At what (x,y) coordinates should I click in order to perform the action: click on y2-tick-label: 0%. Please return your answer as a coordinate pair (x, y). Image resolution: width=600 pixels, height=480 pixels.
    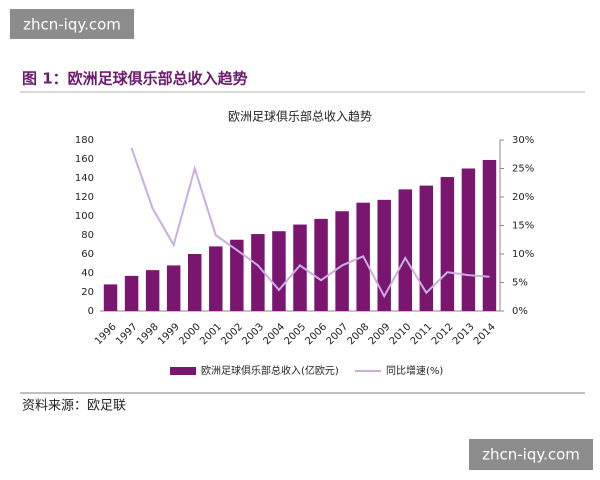
    Looking at the image, I should click on (520, 311).